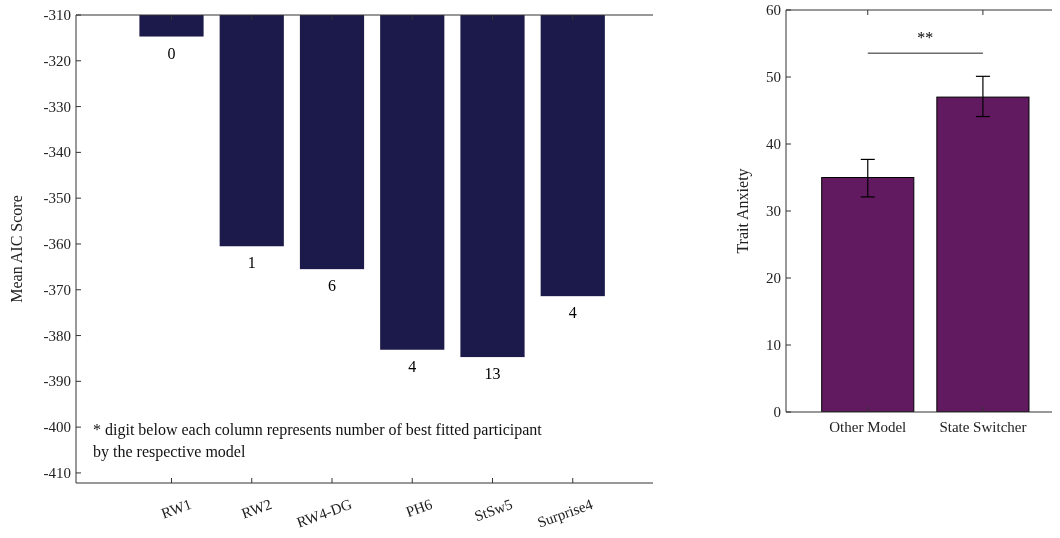 This screenshot has width=1060, height=538. Describe the element at coordinates (57, 152) in the screenshot. I see `y-tick-label: -340` at that location.